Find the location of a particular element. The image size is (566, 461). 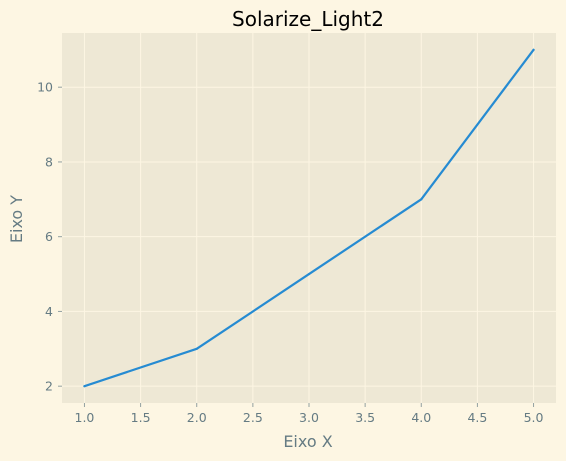

y-tick-label: 6 is located at coordinates (49, 236).